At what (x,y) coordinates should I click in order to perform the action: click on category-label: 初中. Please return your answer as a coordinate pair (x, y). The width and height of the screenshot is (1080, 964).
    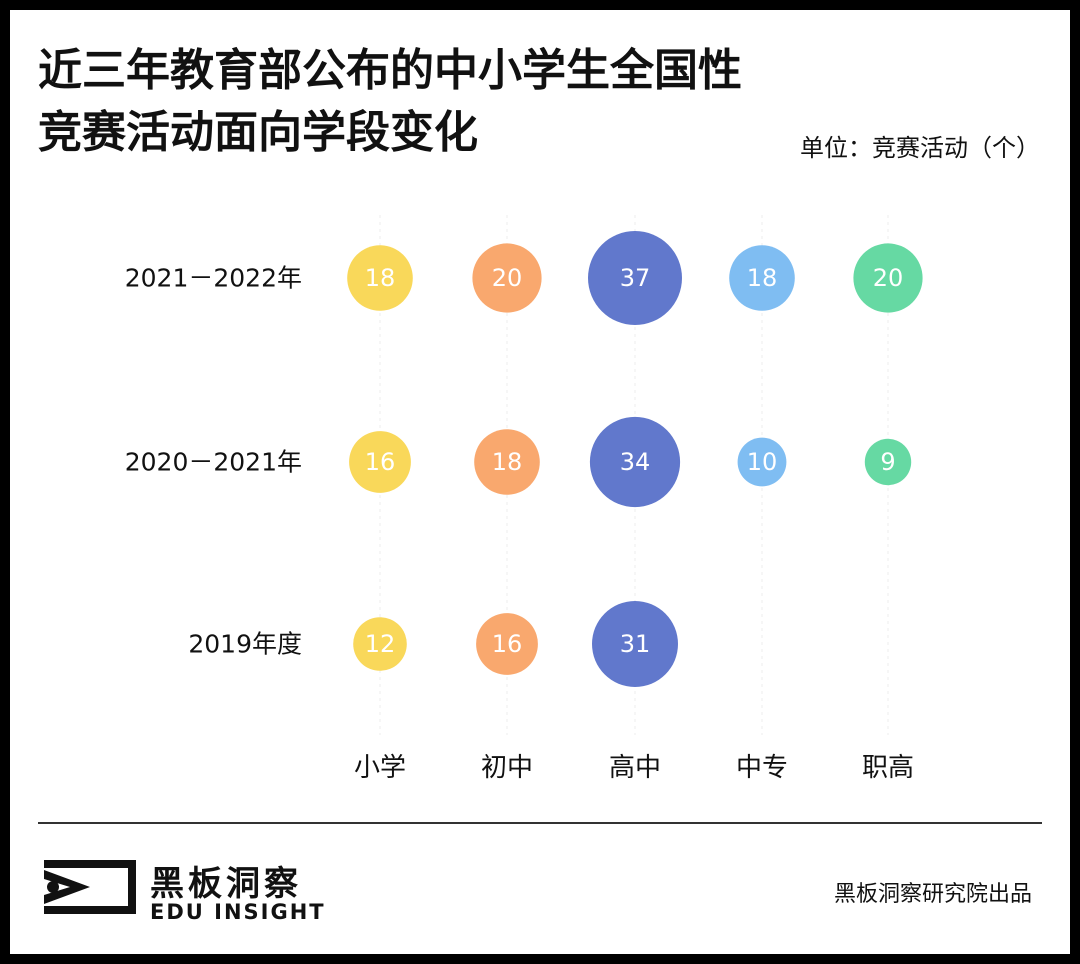
    Looking at the image, I should click on (507, 768).